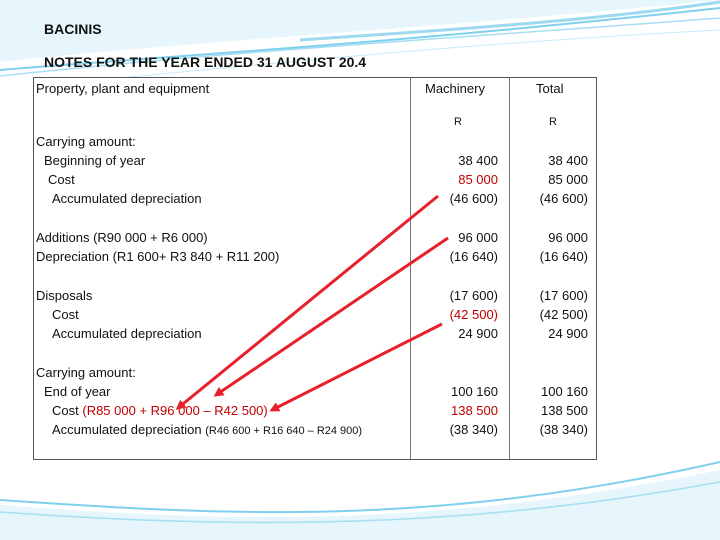 The image size is (720, 540). Describe the element at coordinates (563, 314) in the screenshot. I see `total-disposals-accum: (42 500)` at that location.